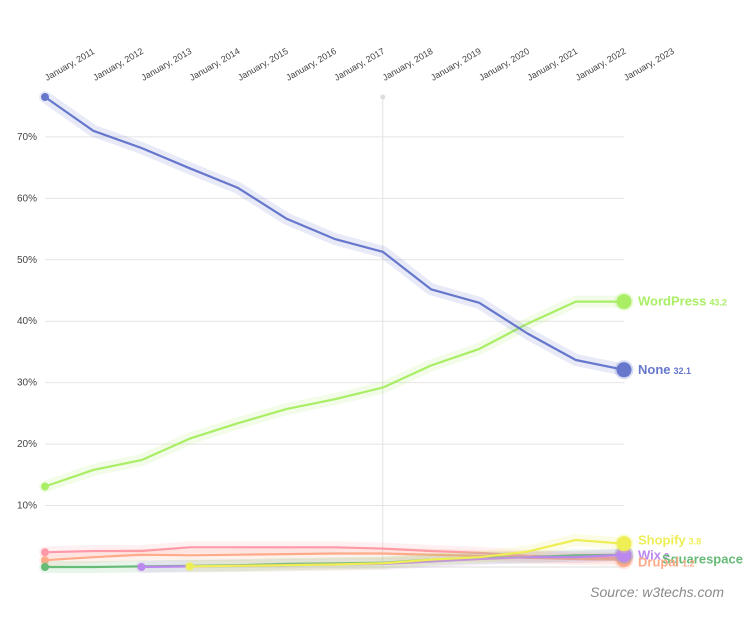 This screenshot has height=617, width=746. I want to click on x-tick-label: January, 2020, so click(504, 64).